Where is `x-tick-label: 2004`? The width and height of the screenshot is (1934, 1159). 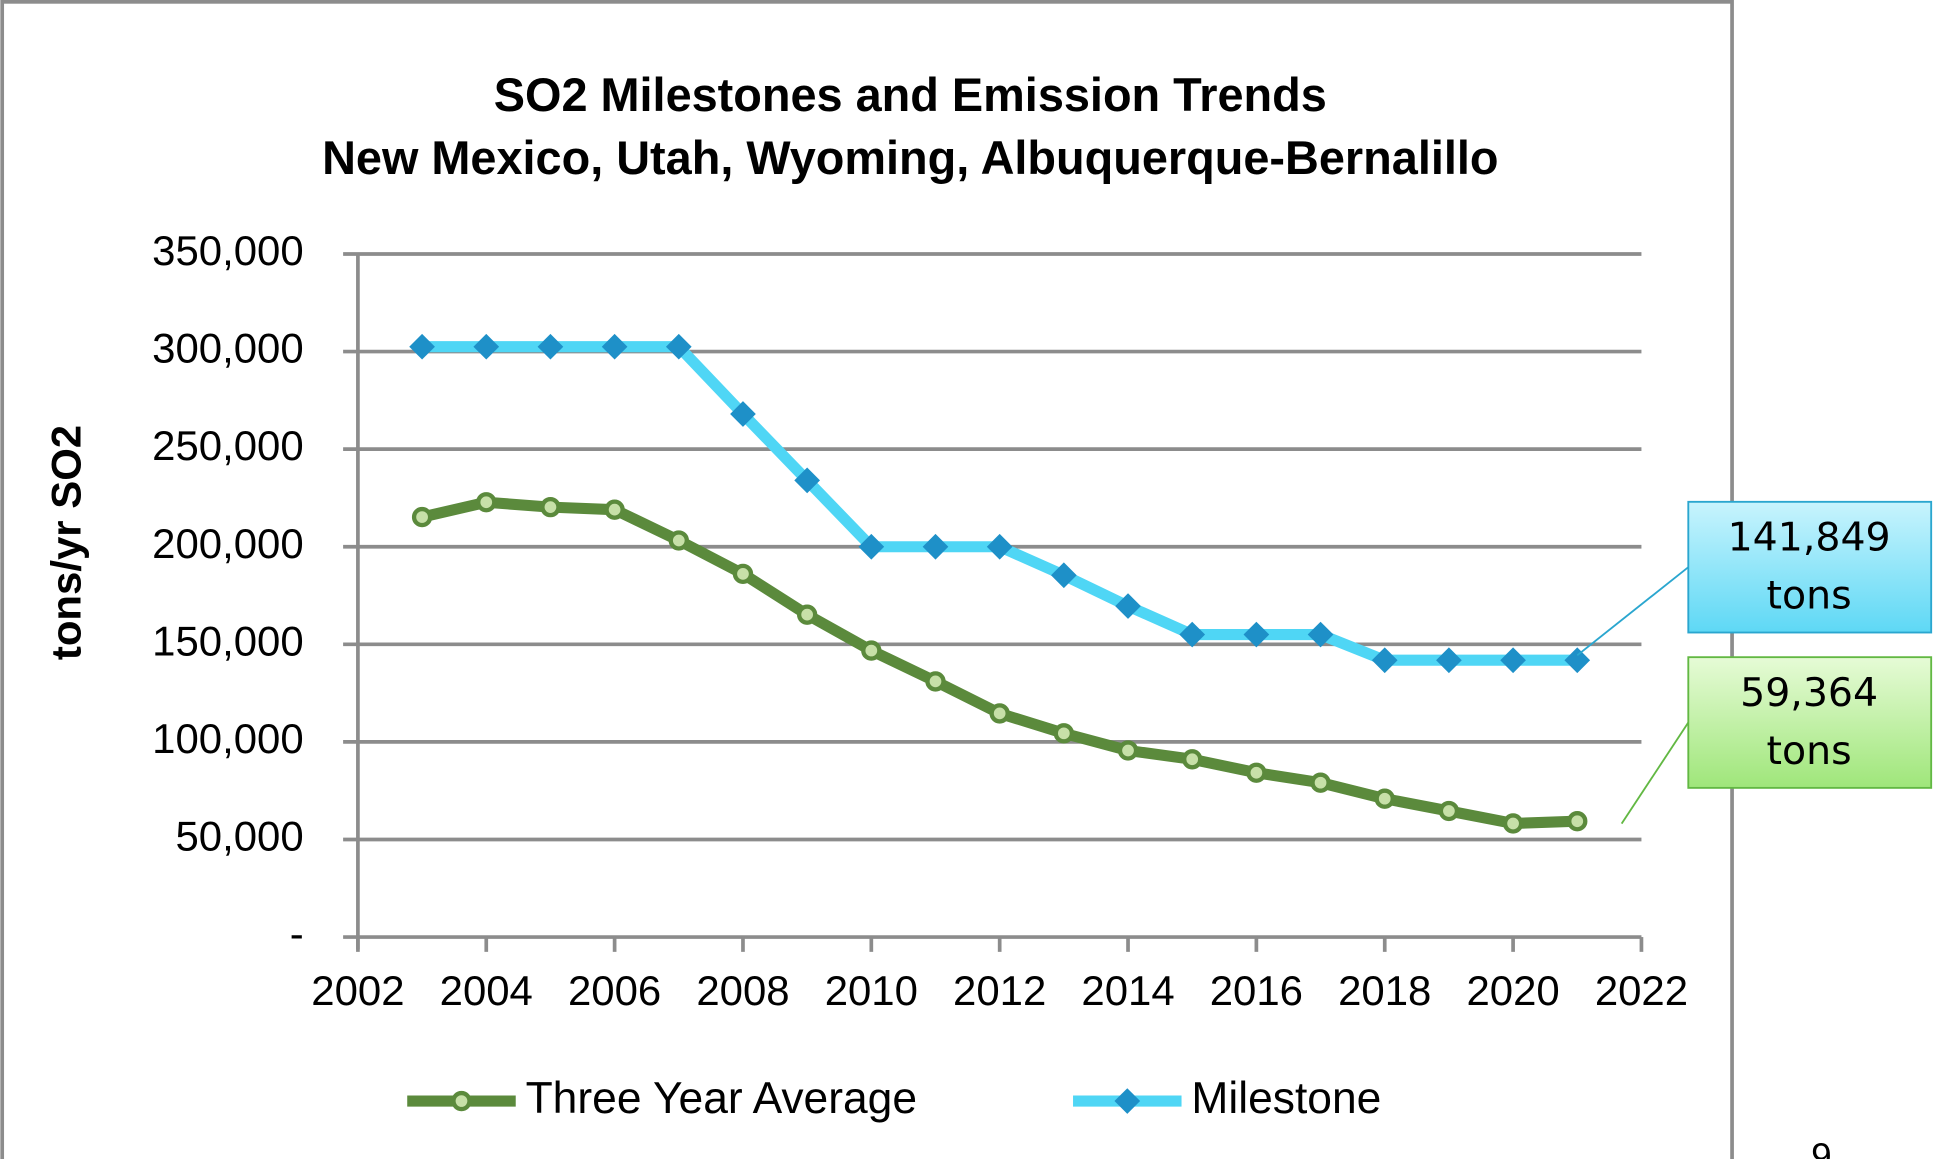
x-tick-label: 2004 is located at coordinates (486, 990).